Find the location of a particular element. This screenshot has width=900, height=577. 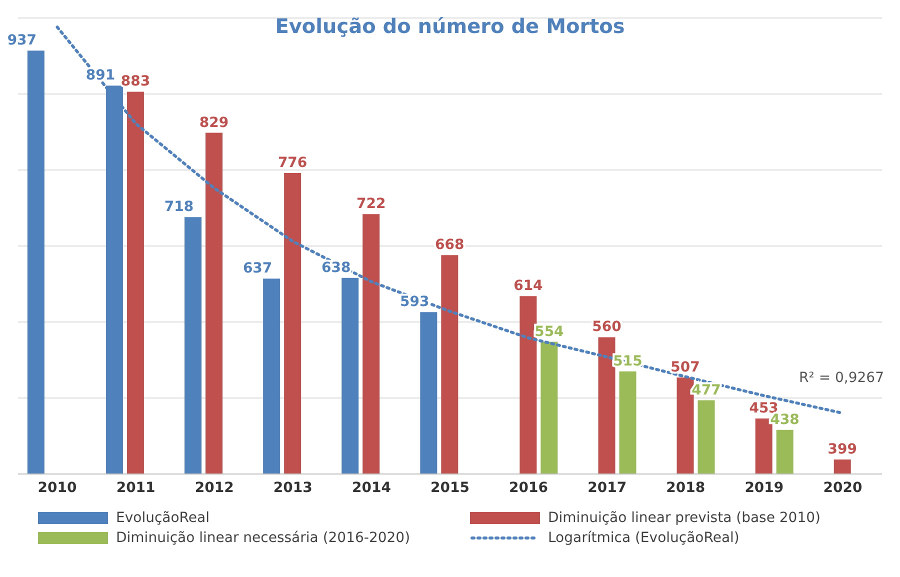

legend-label: Logarítmica (EvoluçãoReal) is located at coordinates (644, 538).